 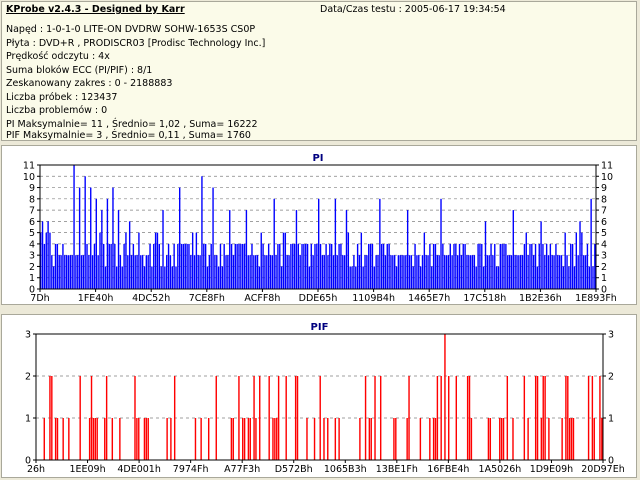 I want to click on y-tick-label-right: 6, so click(x=604, y=222).